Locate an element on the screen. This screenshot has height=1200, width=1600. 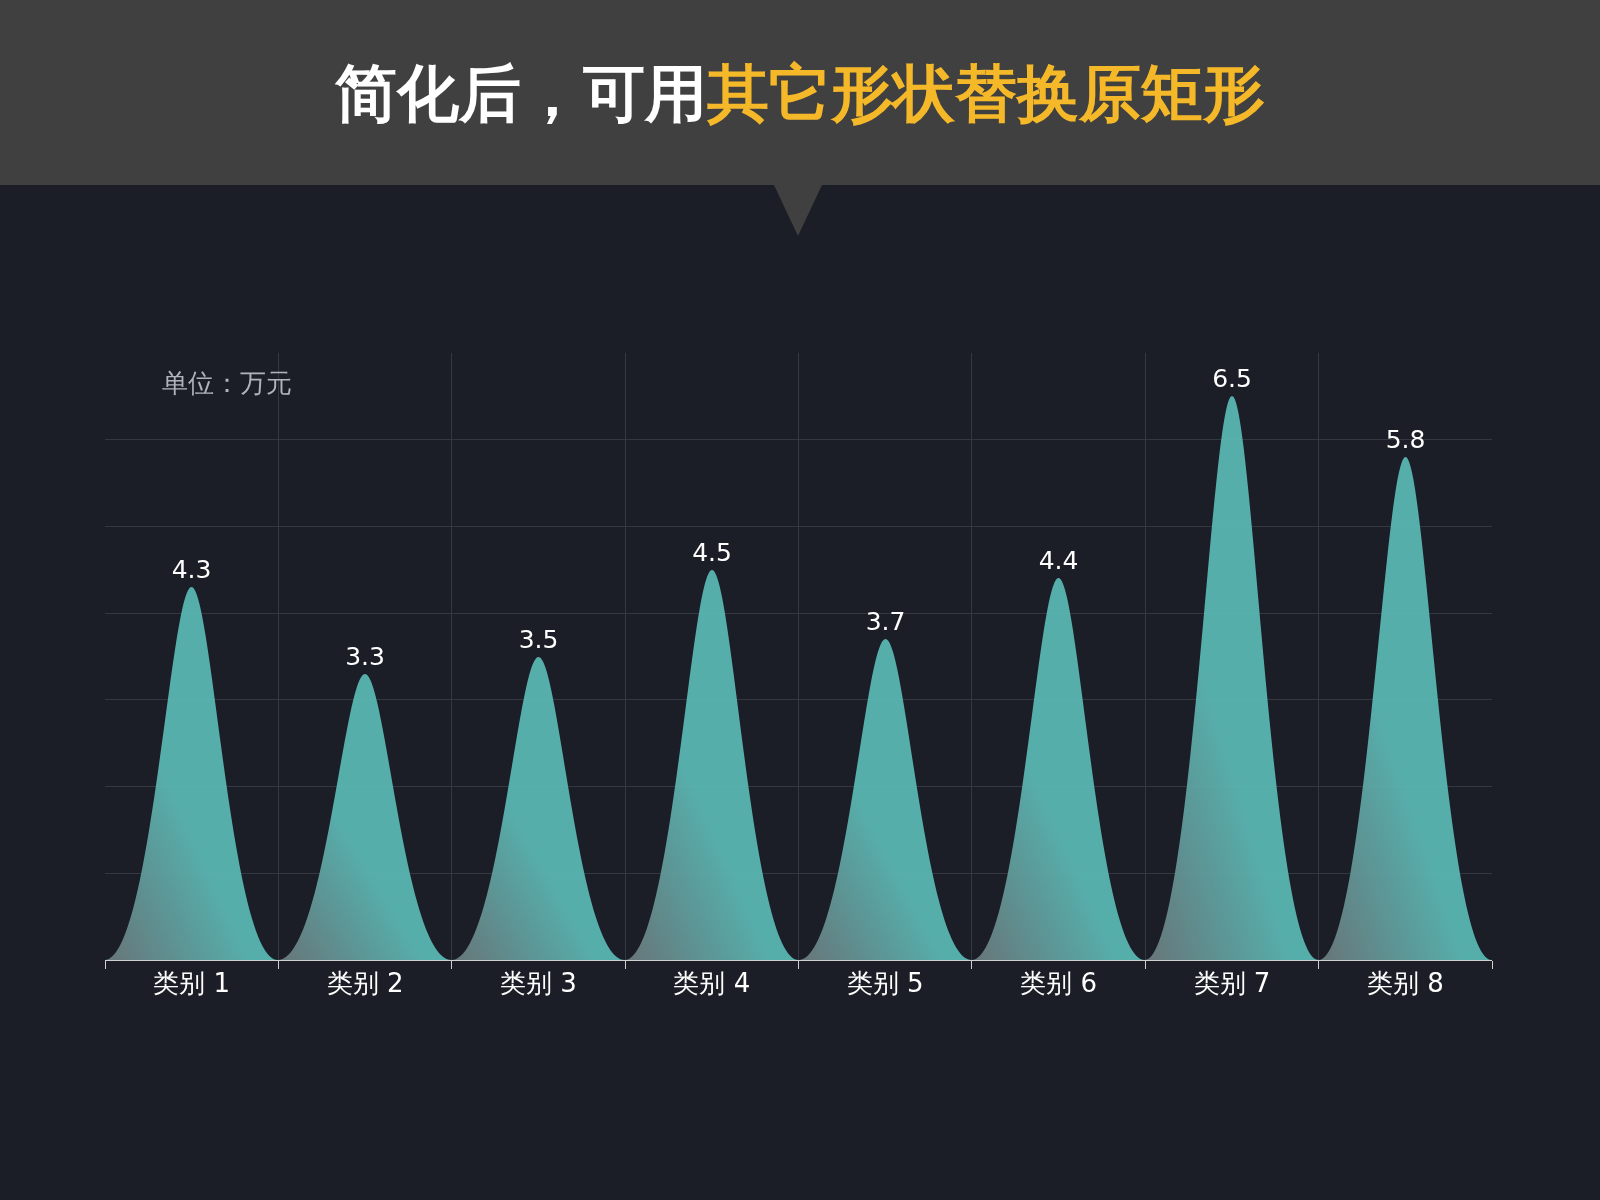
x-tick-label: 类别 2 is located at coordinates (365, 983).